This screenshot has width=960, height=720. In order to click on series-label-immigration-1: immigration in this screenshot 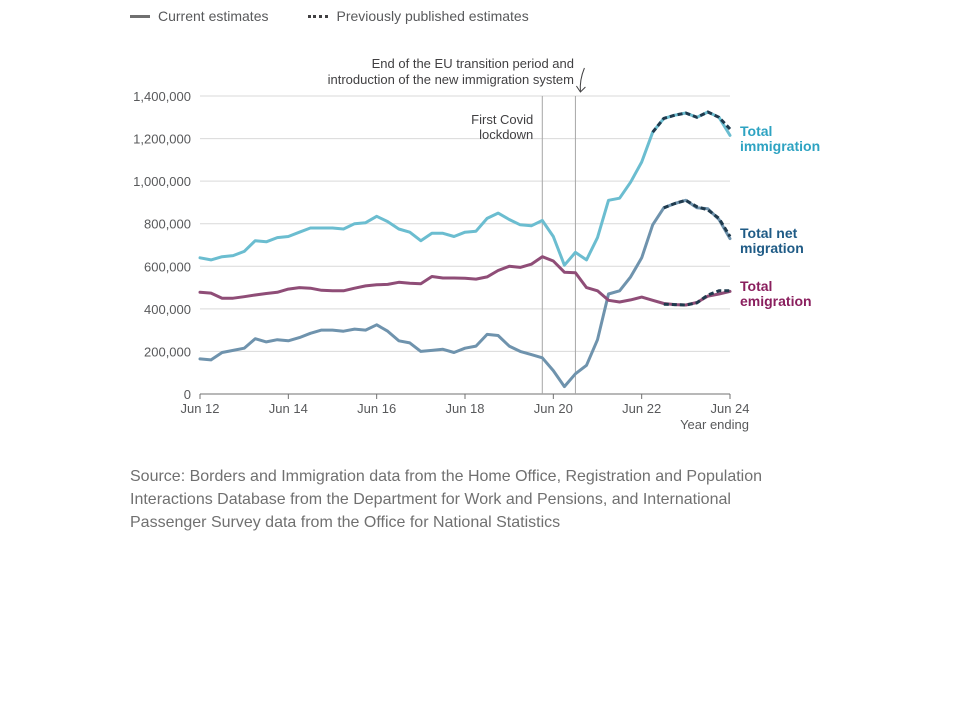, I will do `click(780, 146)`.